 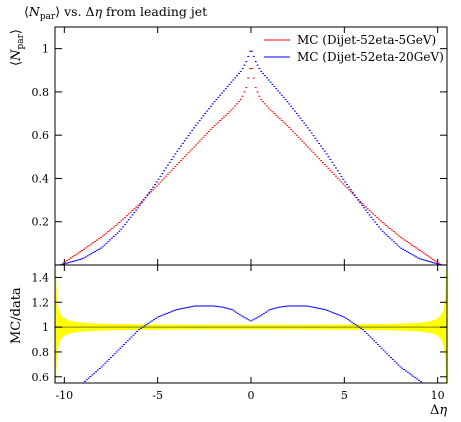 I want to click on legend-entry-2: MC (Dijet-52eta-20GeV), so click(x=370, y=57).